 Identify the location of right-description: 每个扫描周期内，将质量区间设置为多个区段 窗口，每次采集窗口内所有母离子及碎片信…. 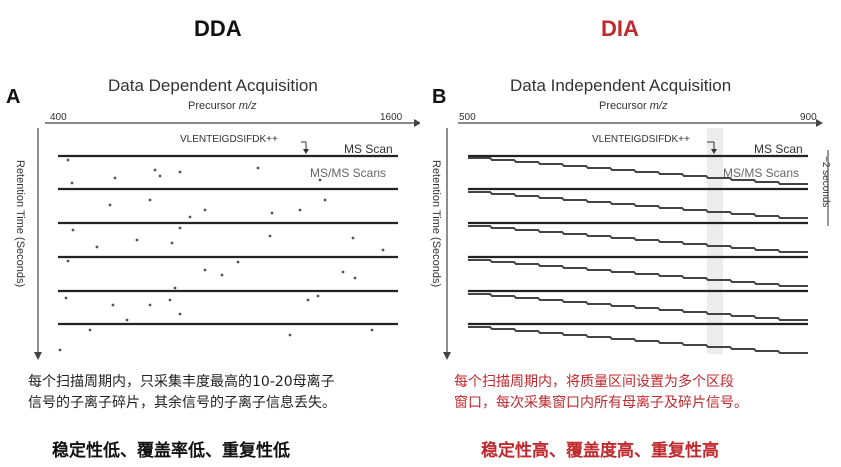
(601, 393).